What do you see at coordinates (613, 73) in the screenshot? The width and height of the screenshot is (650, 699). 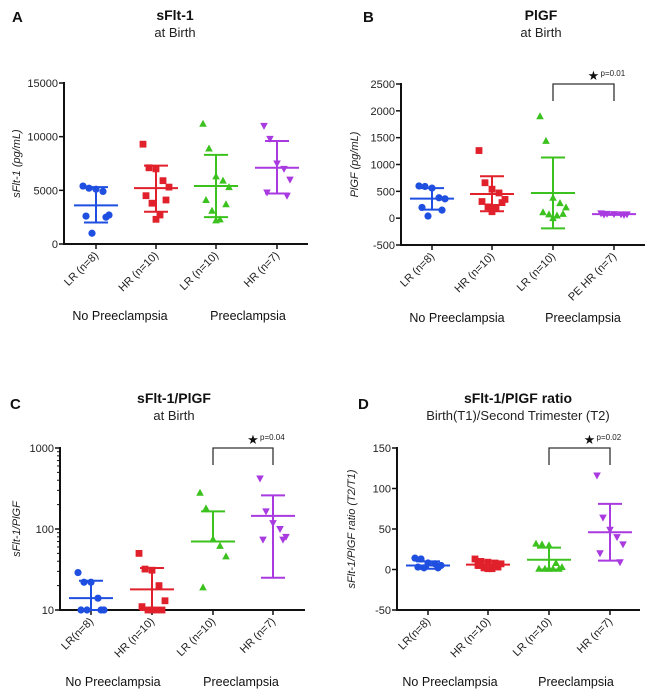 I see `p-value-label: p=0.01` at bounding box center [613, 73].